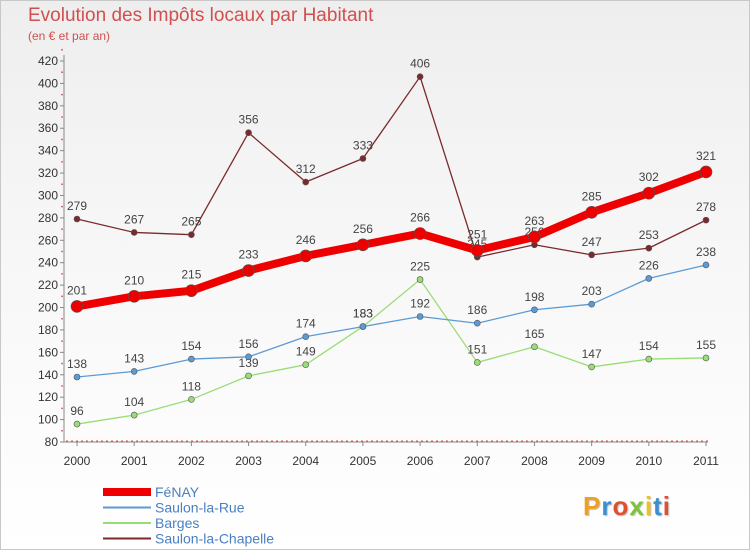 Image resolution: width=750 pixels, height=550 pixels. Describe the element at coordinates (592, 291) in the screenshot. I see `data-label: 203` at that location.